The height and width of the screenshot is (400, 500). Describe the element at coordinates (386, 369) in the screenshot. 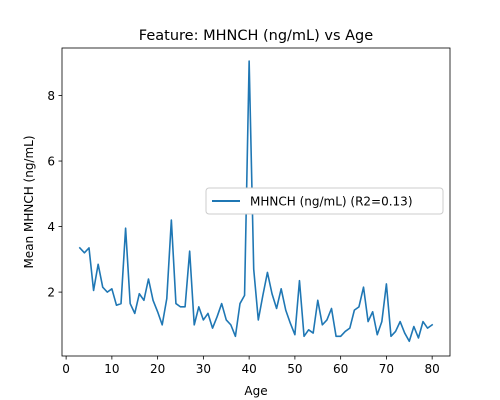

I see `x-tick-label: 70` at that location.